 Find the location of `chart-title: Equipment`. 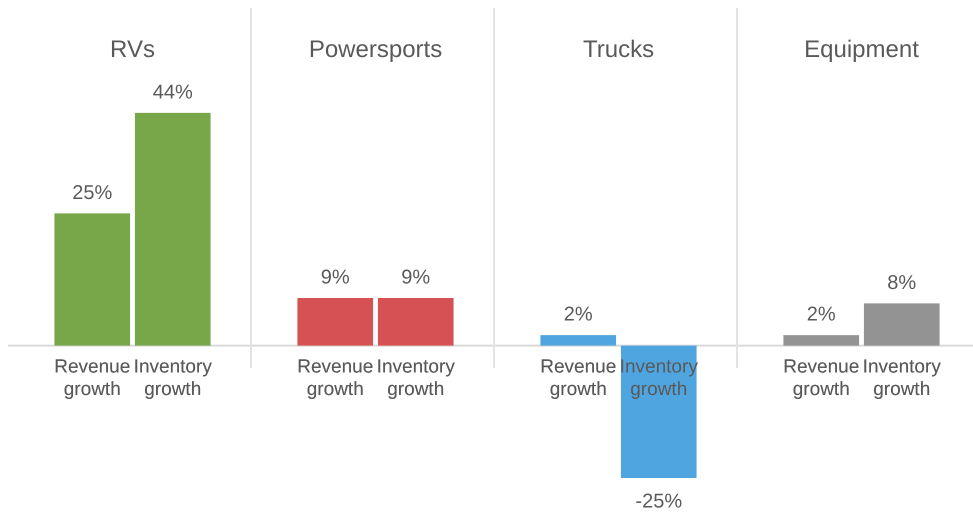

chart-title: Equipment is located at coordinates (862, 50).